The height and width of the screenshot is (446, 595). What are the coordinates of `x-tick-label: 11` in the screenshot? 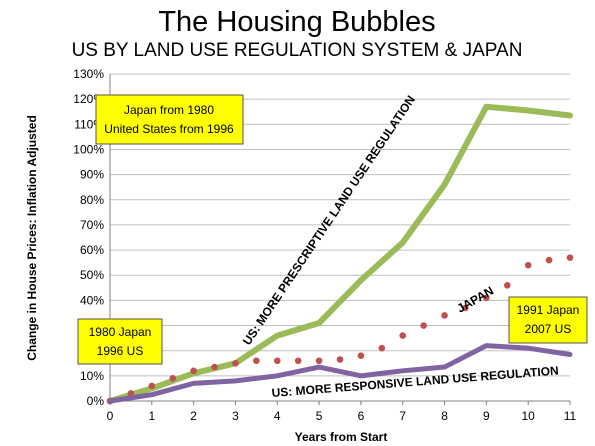 It's located at (570, 416).